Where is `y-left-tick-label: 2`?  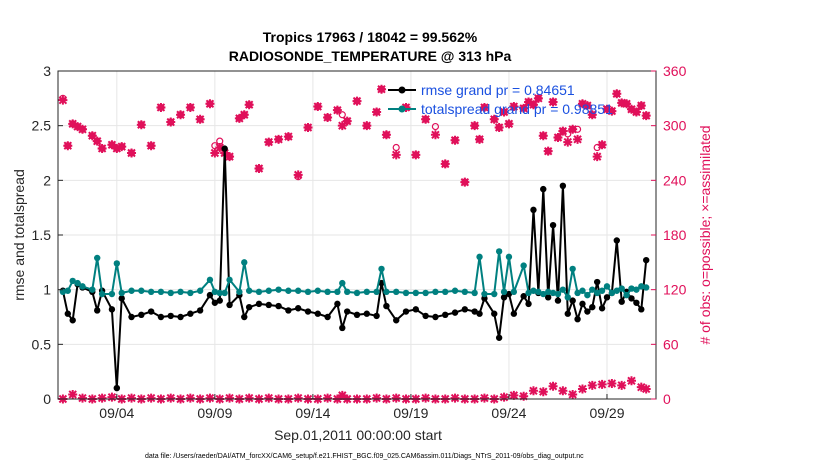
y-left-tick-label: 2 is located at coordinates (47, 180).